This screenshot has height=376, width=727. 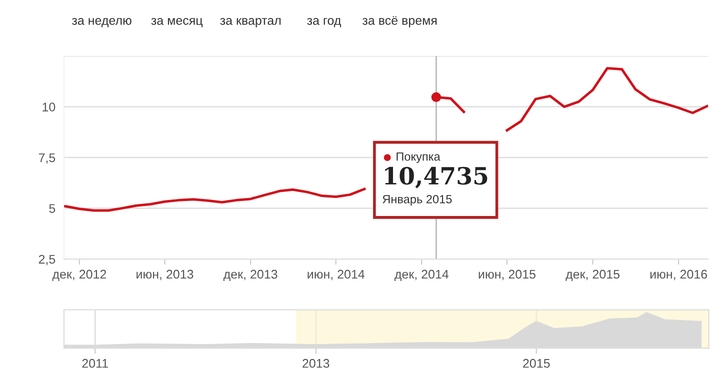 I want to click on x-tick-label: дек, 2012, so click(x=79, y=276).